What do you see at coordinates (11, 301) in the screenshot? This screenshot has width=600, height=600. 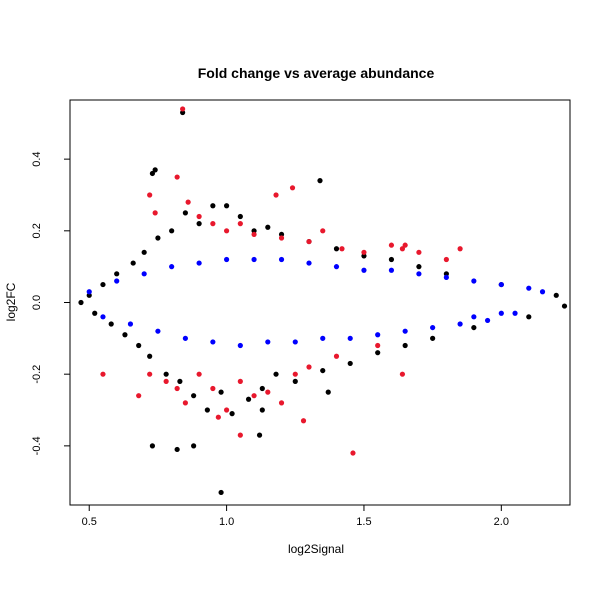 I see `y-axis-label: log2FC` at bounding box center [11, 301].